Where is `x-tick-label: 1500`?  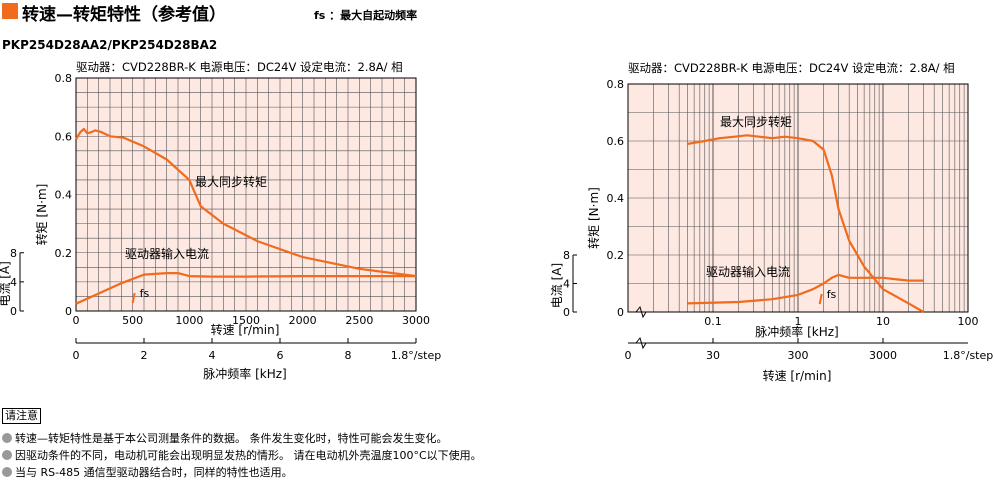
x-tick-label: 1500 is located at coordinates (246, 320).